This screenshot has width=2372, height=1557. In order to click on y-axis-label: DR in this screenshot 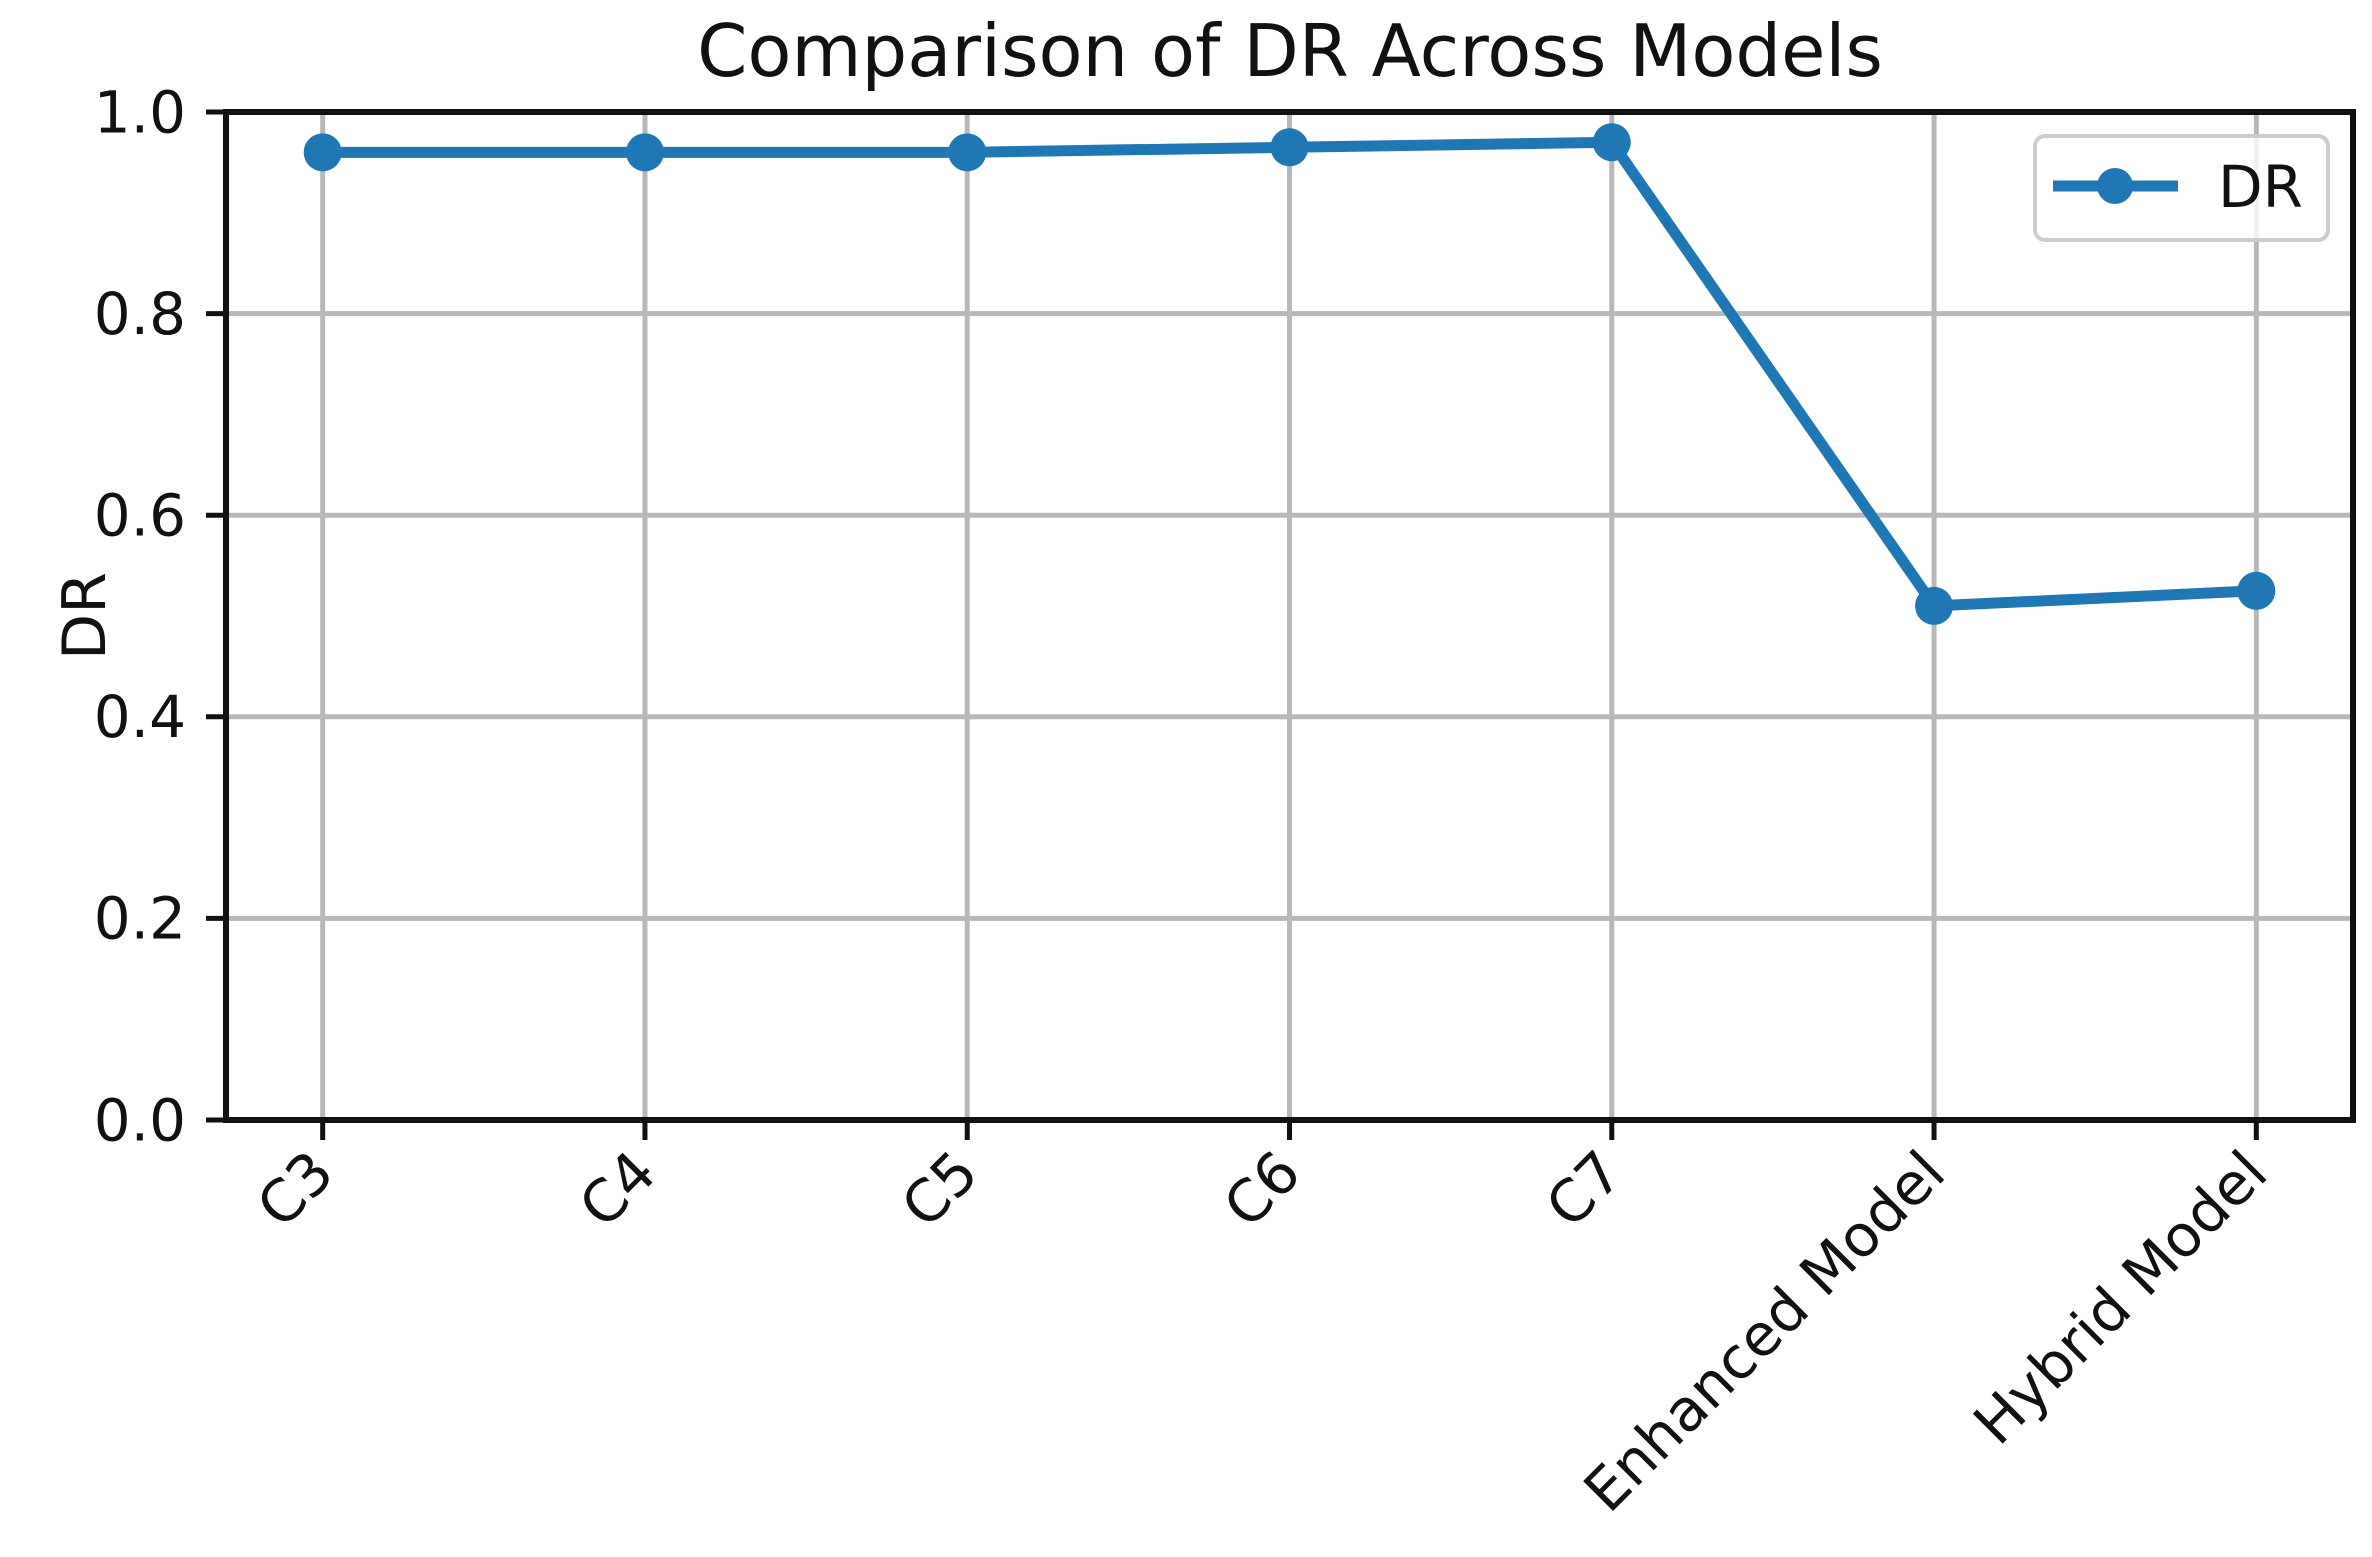, I will do `click(85, 616)`.